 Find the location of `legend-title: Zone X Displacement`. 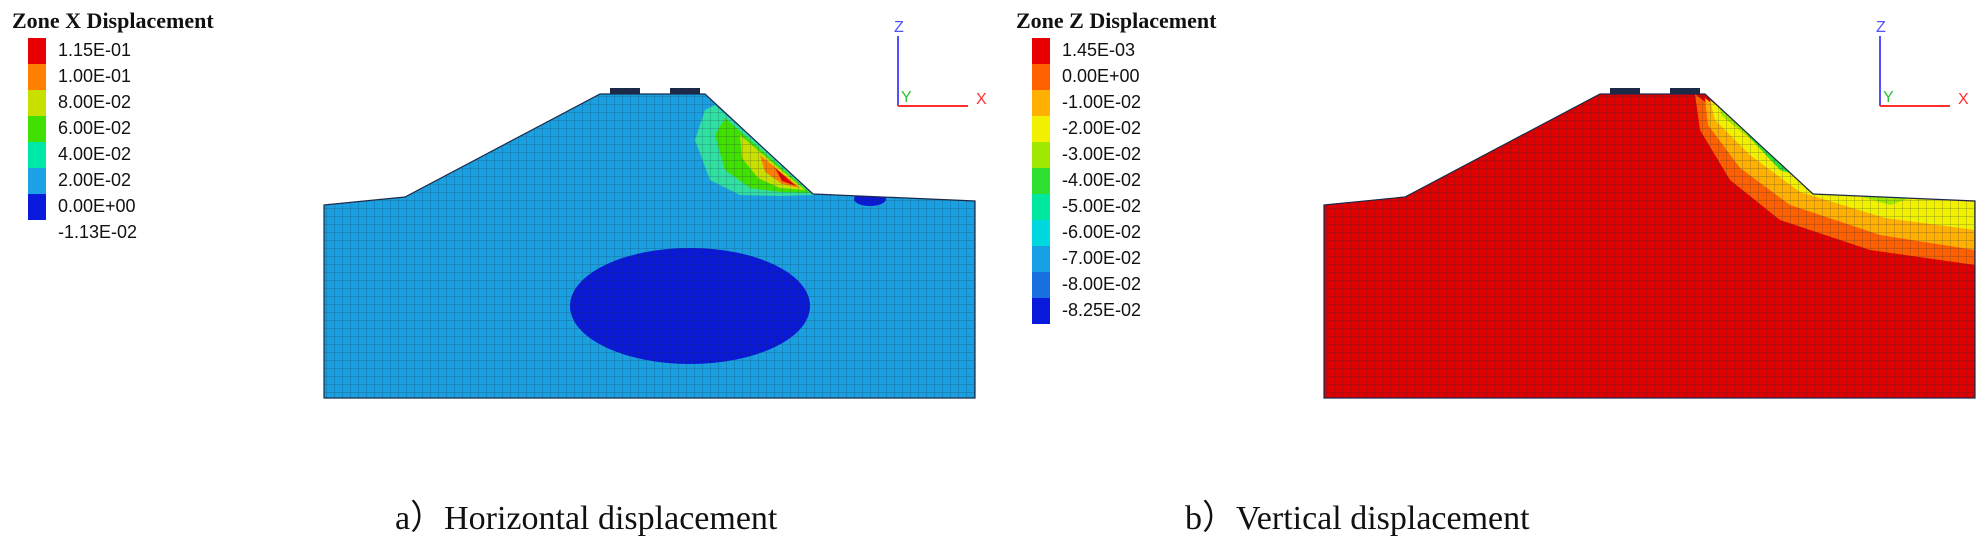

legend-title: Zone X Displacement is located at coordinates (113, 20).